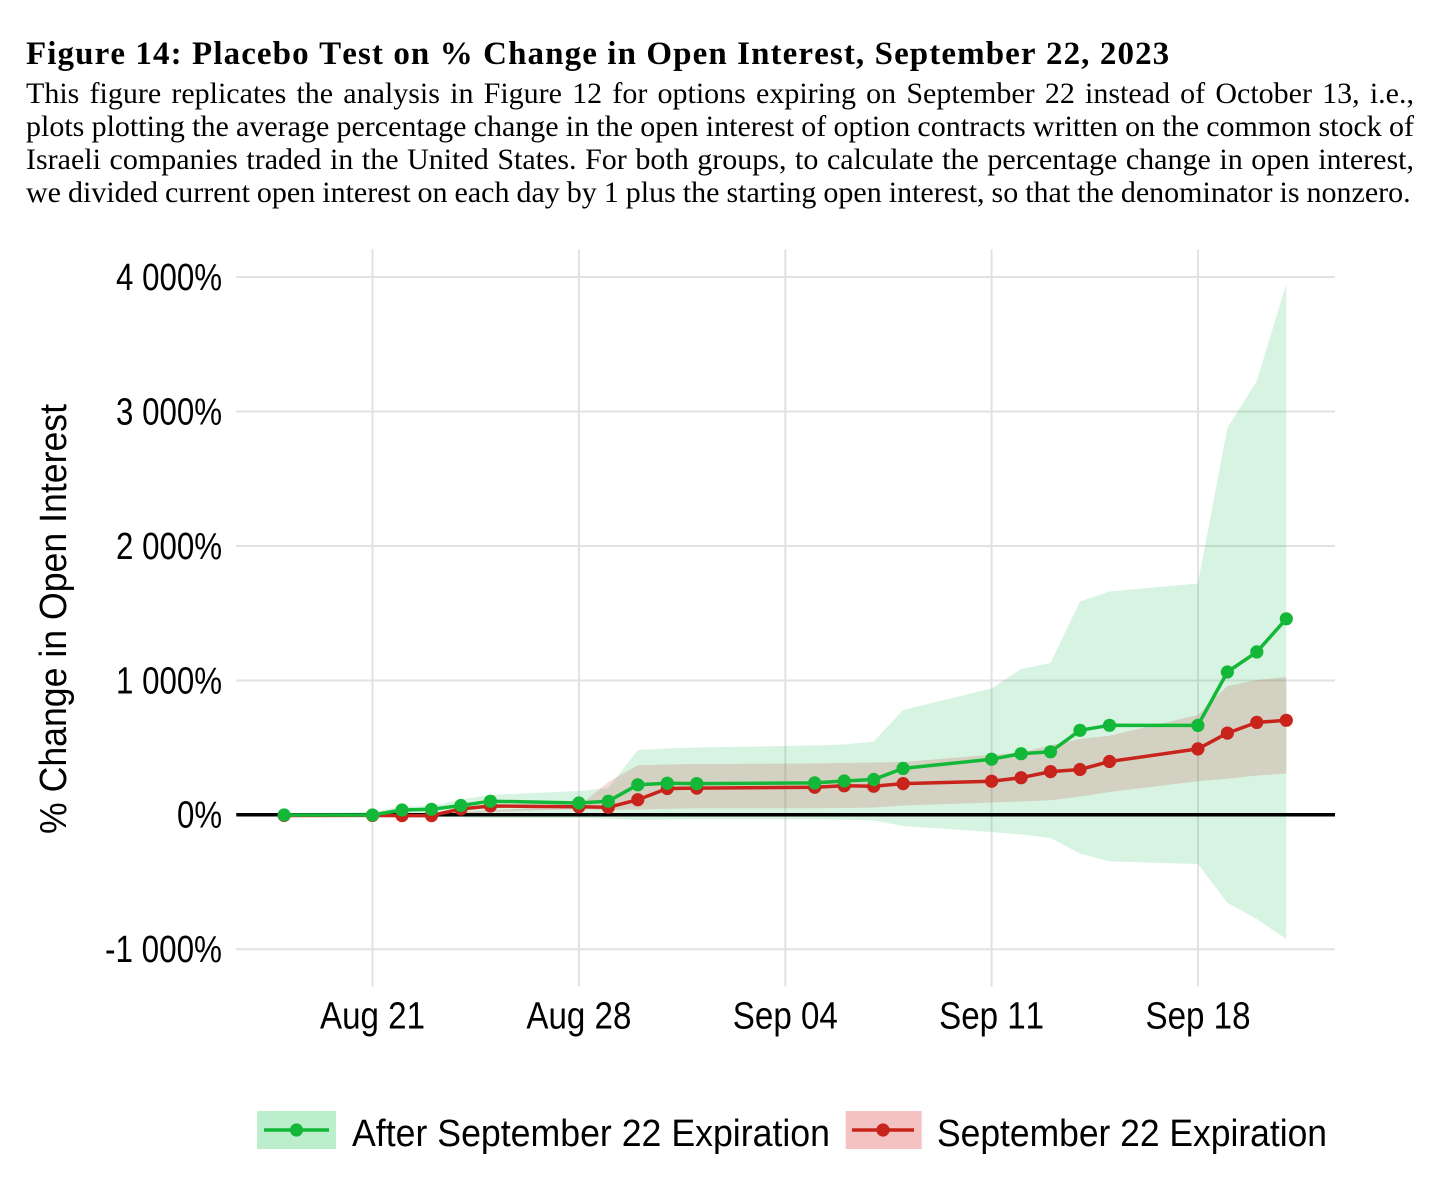  What do you see at coordinates (372, 1017) in the screenshot?
I see `svg-text: Aug 21` at bounding box center [372, 1017].